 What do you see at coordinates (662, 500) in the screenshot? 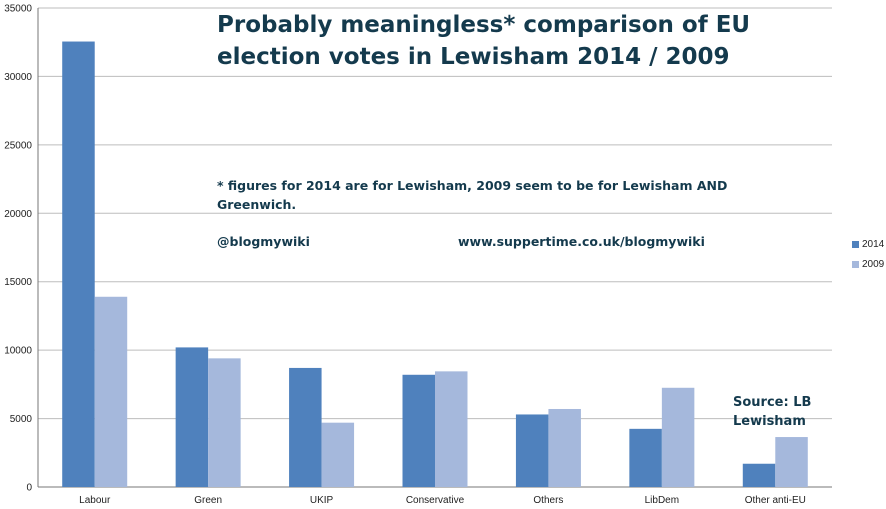
I see `x-category-label-libdem: LibDem` at bounding box center [662, 500].